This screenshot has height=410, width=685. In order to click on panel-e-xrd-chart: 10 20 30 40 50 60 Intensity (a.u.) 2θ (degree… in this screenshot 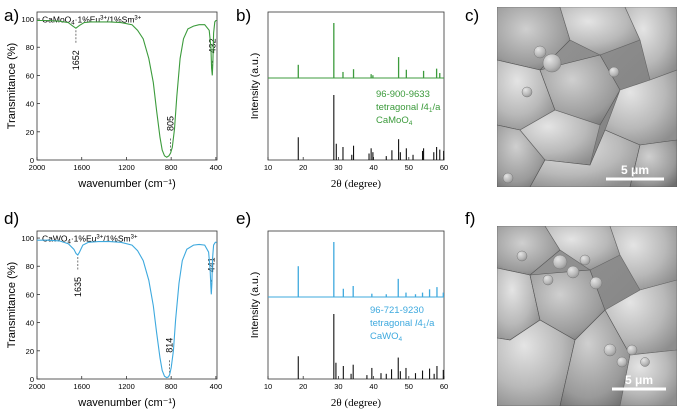, I will do `click(348, 319)`.